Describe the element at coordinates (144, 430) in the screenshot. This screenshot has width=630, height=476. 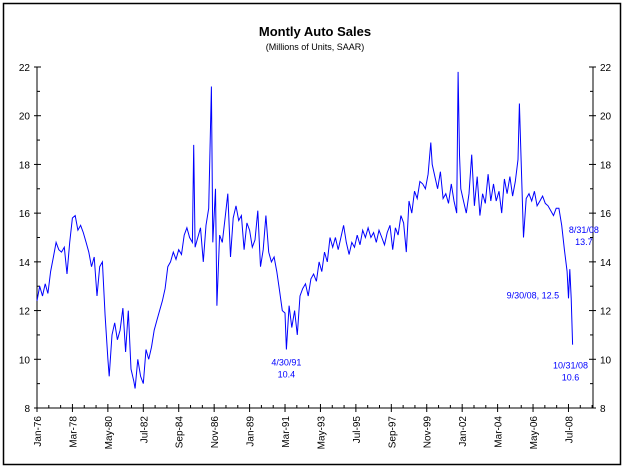
I see `x-tick-label: Jul-82` at that location.